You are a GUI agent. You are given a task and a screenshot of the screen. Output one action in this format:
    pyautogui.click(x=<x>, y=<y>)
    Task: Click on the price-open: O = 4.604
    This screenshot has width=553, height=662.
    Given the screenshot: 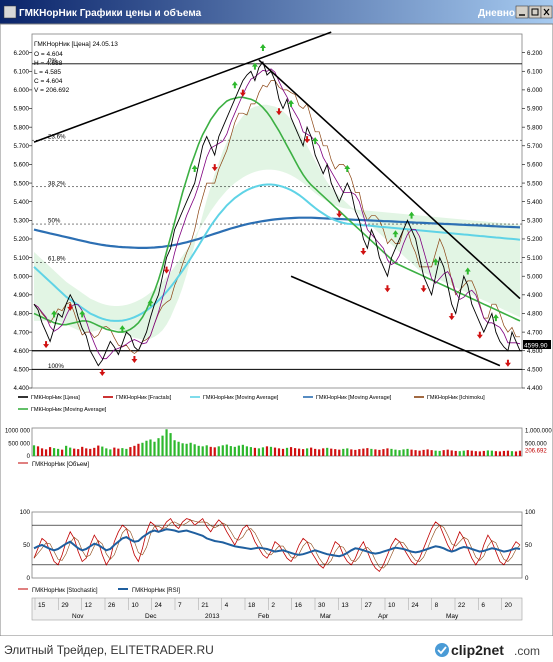 What is the action you would take?
    pyautogui.click(x=48, y=54)
    